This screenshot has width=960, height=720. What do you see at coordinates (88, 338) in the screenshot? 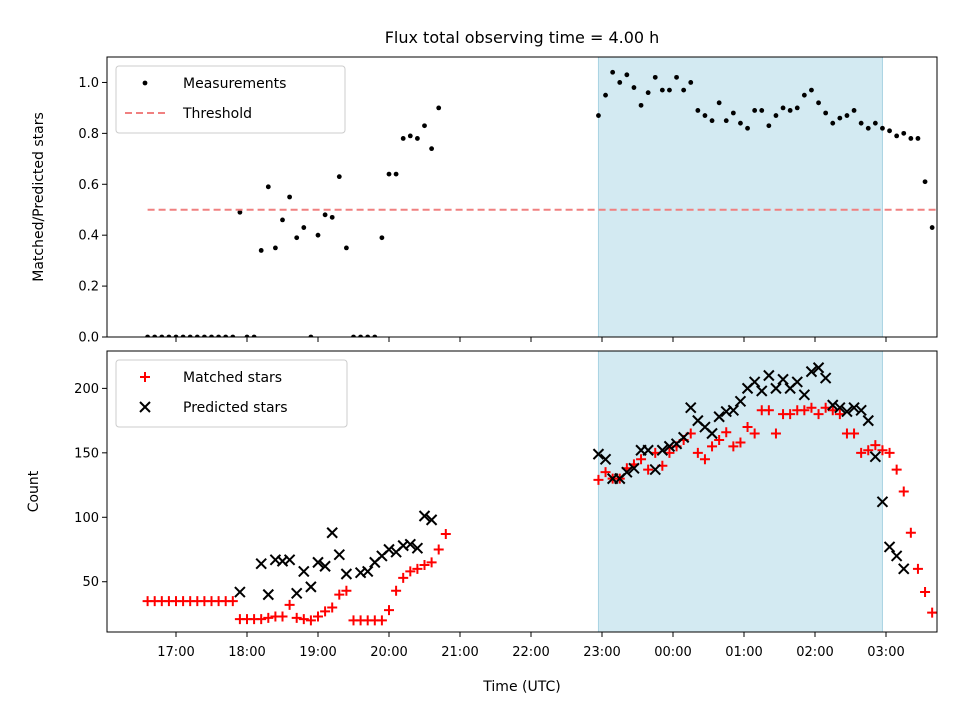
I see `y-tick-label: 0.0` at bounding box center [88, 338].